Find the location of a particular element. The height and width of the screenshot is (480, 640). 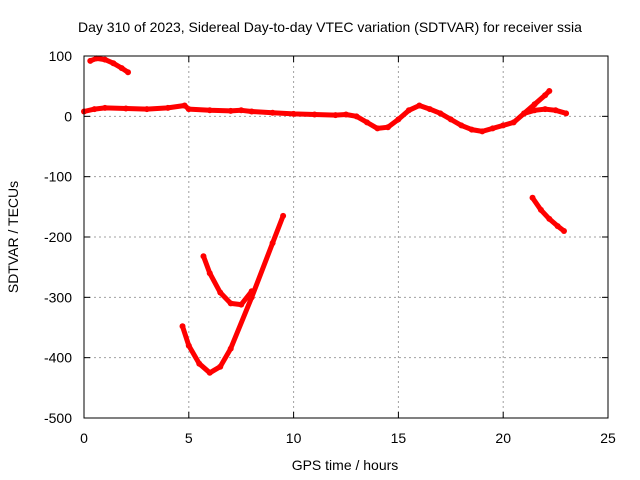

y-tick-label: 0 is located at coordinates (68, 116).